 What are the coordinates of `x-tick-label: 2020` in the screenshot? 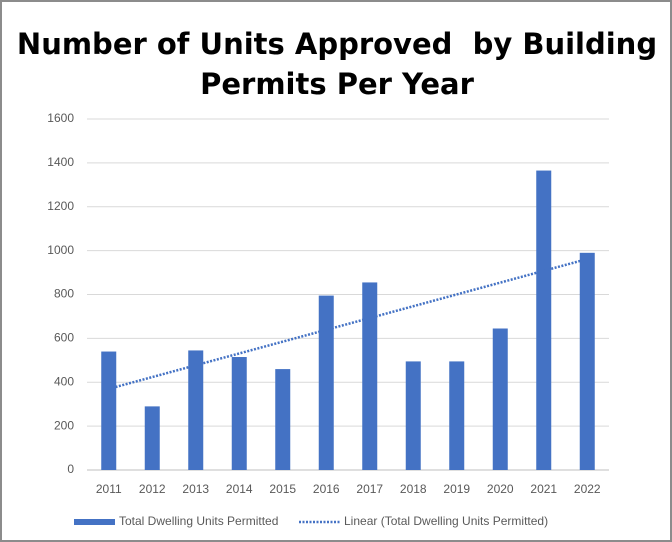 It's located at (500, 489).